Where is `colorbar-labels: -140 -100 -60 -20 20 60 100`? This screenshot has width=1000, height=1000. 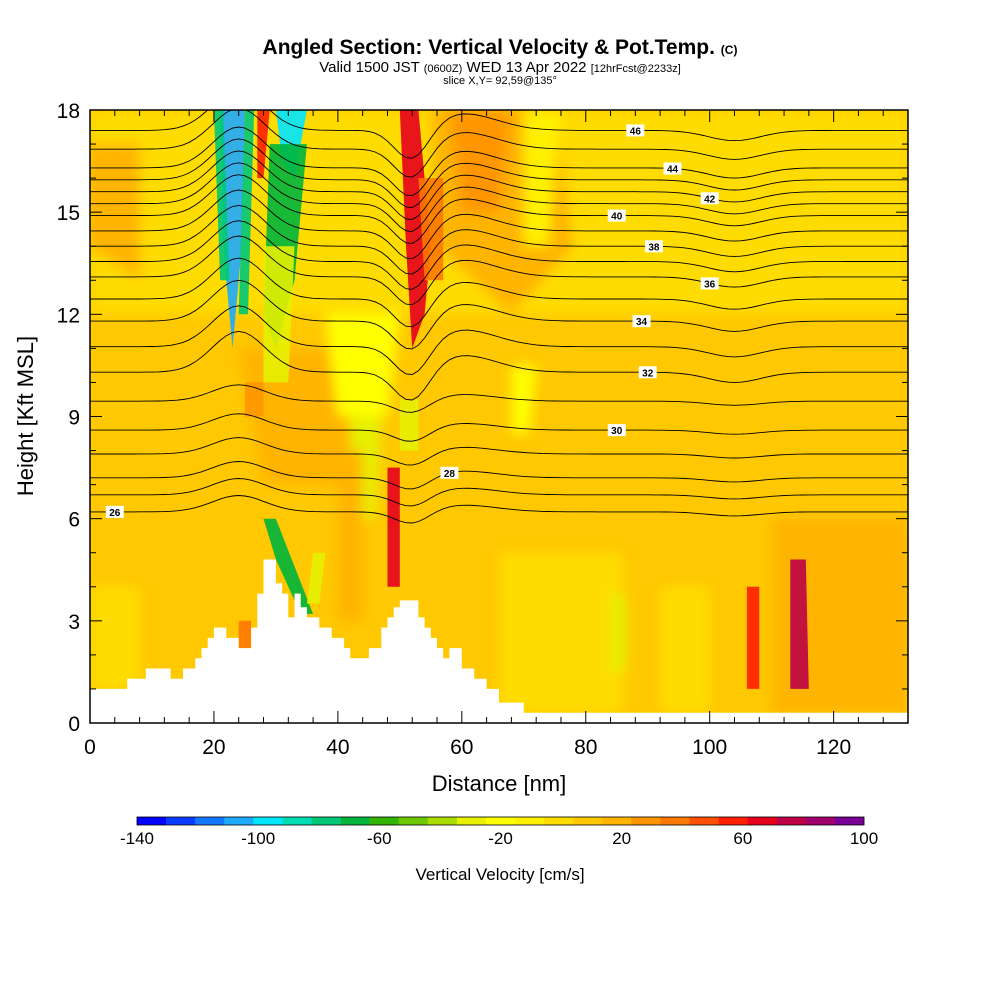
colorbar-labels: -140 -100 -60 -20 20 60 100 is located at coordinates (499, 838).